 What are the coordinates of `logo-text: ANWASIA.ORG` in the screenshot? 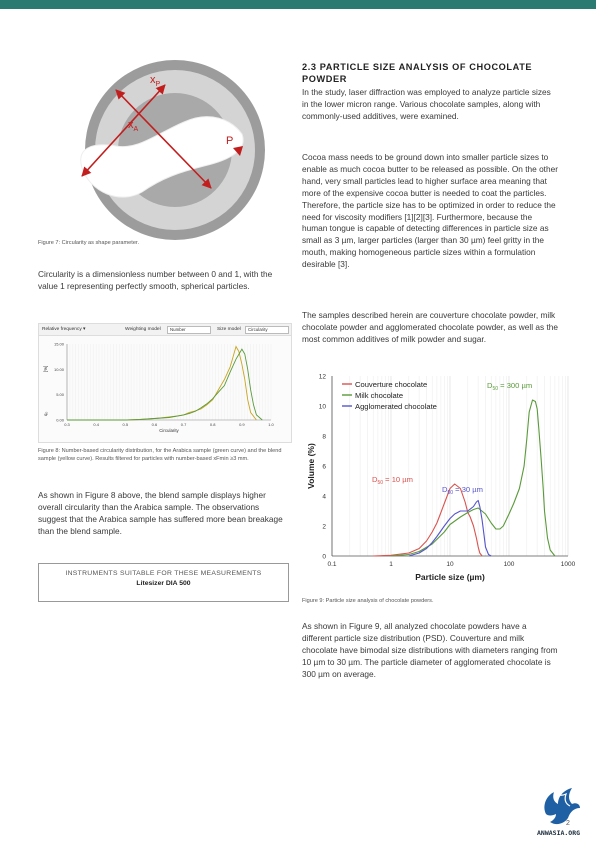 It's located at (559, 833).